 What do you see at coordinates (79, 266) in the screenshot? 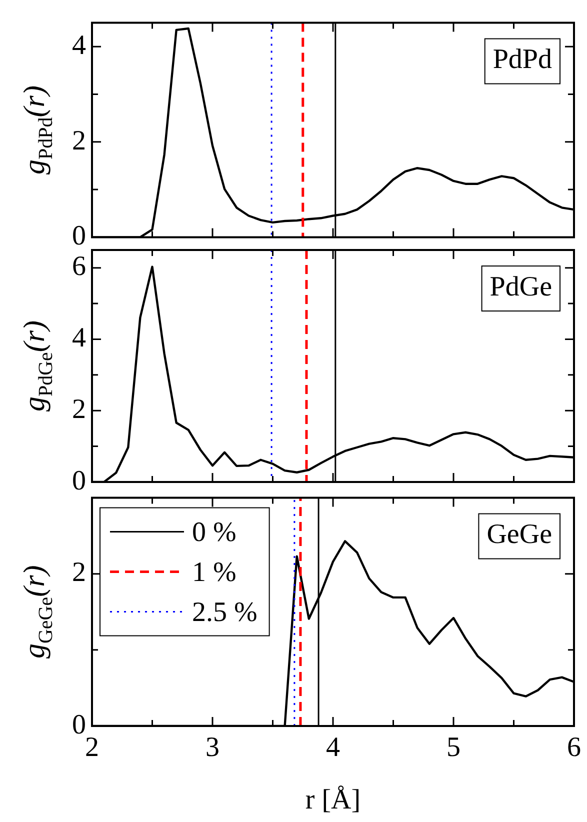
I see `y-tick-label: 6` at bounding box center [79, 266].